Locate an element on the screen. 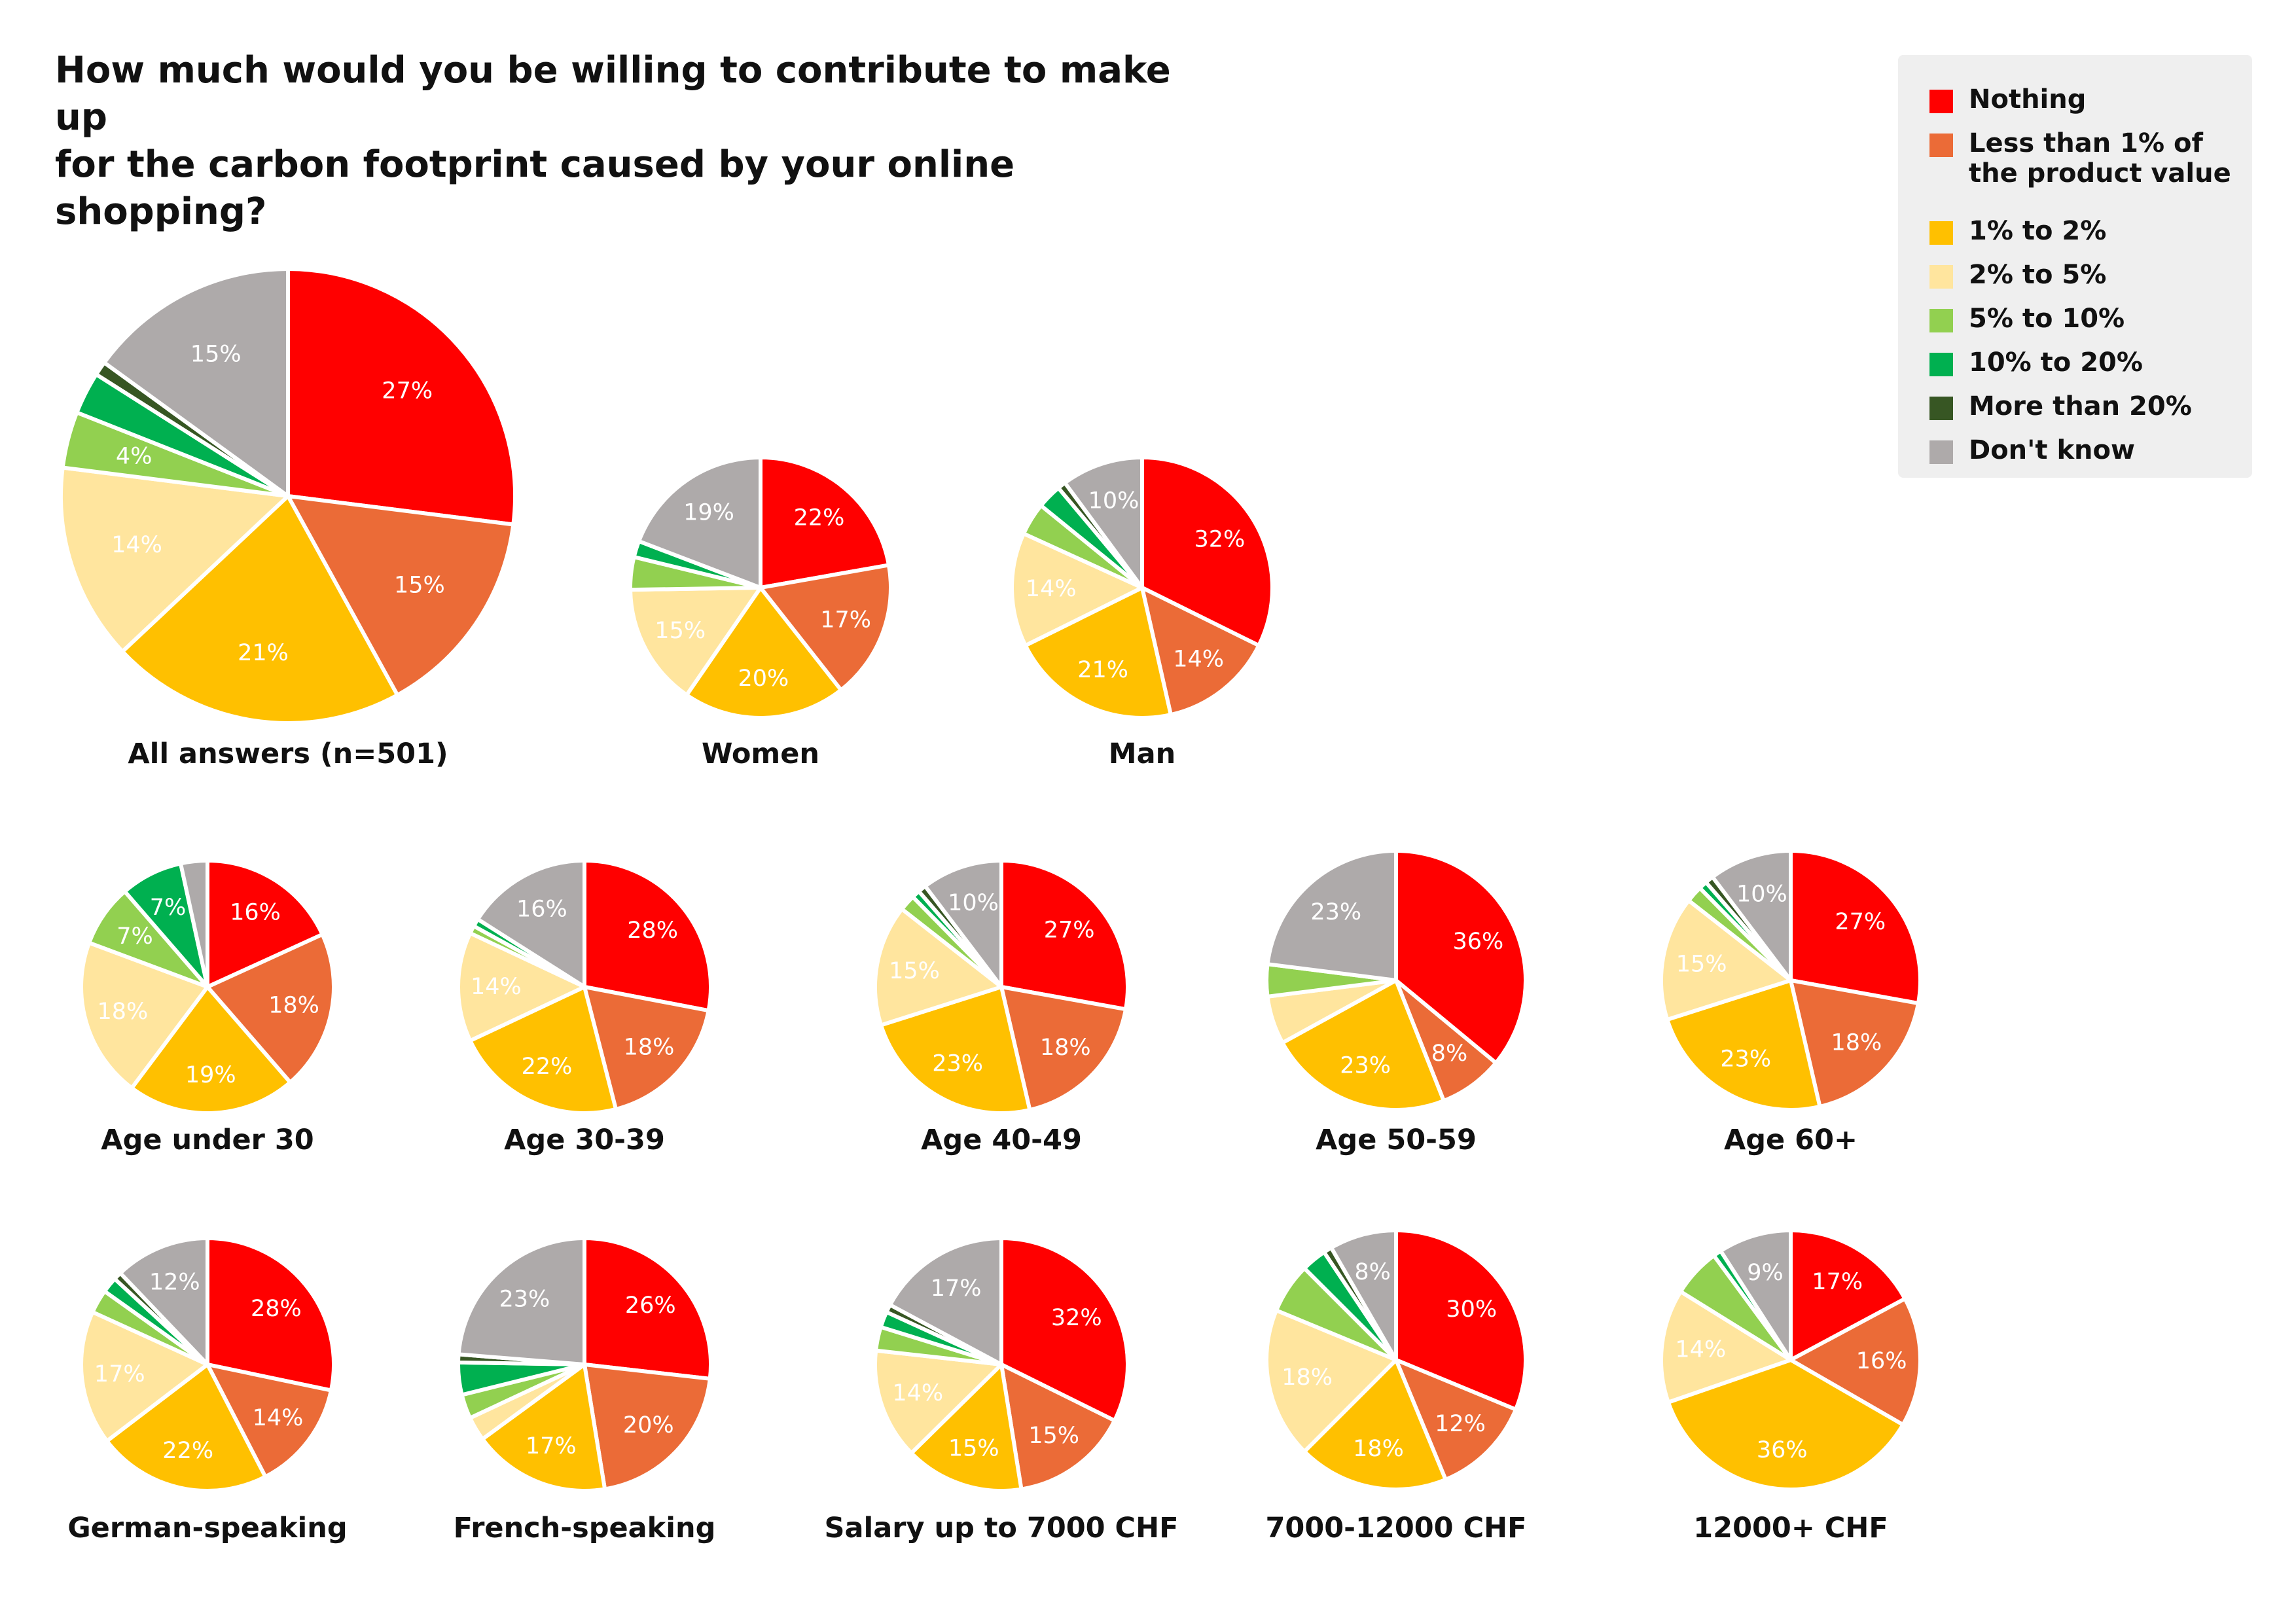 This screenshot has height=1623, width=2296. slice-data-label: 20% is located at coordinates (648, 1425).